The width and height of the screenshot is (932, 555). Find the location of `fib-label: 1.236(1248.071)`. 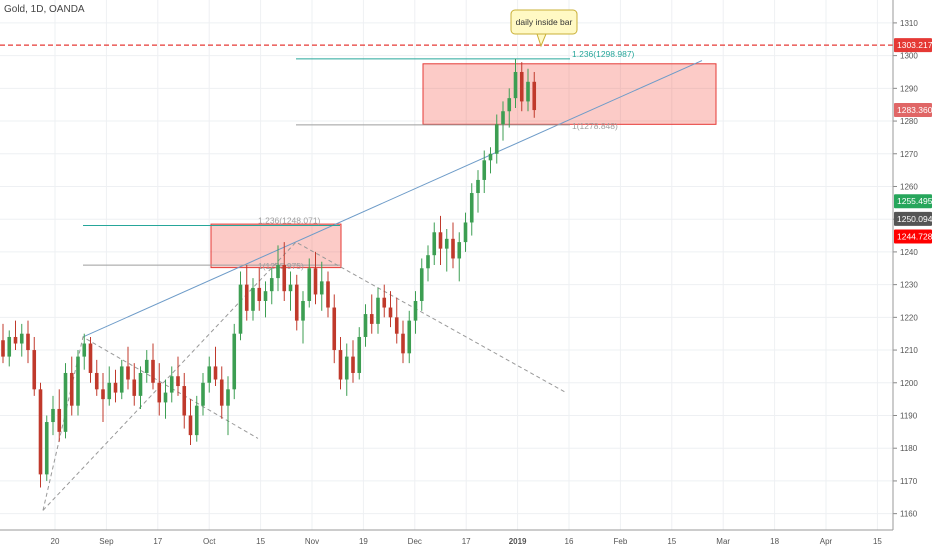

fib-label: 1.236(1248.071) is located at coordinates (289, 221).